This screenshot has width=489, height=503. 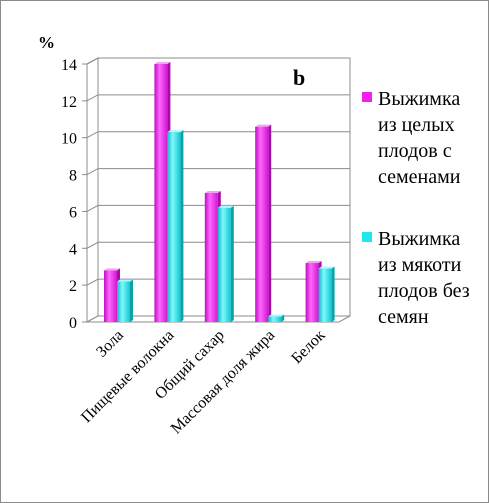 What do you see at coordinates (308, 347) in the screenshot?
I see `x-category-label: Белок` at bounding box center [308, 347].